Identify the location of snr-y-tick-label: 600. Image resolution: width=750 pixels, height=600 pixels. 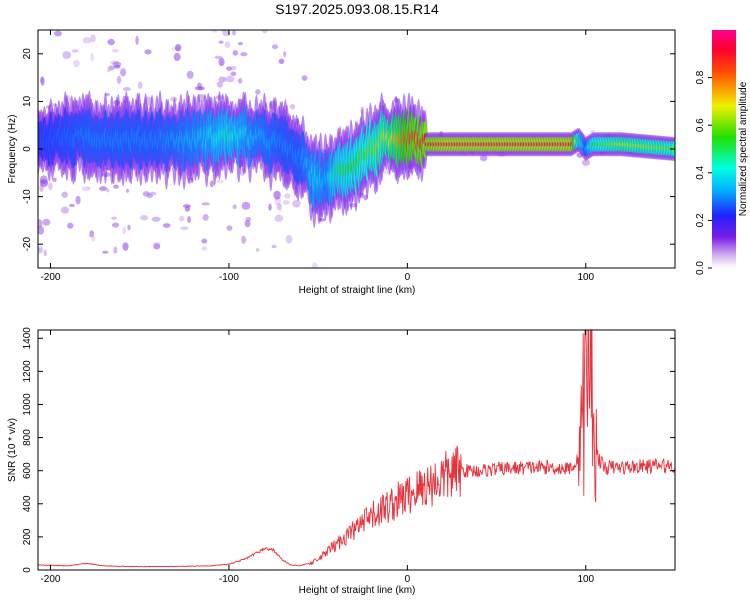
(27, 470).